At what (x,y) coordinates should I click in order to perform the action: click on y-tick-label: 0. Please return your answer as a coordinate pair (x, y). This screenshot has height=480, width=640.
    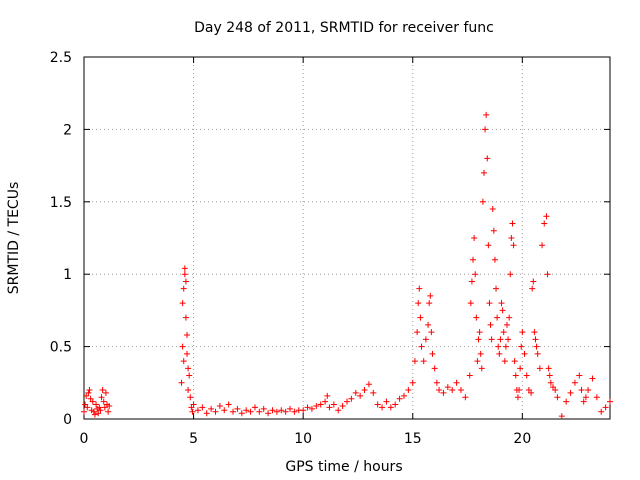
    Looking at the image, I should click on (67, 420).